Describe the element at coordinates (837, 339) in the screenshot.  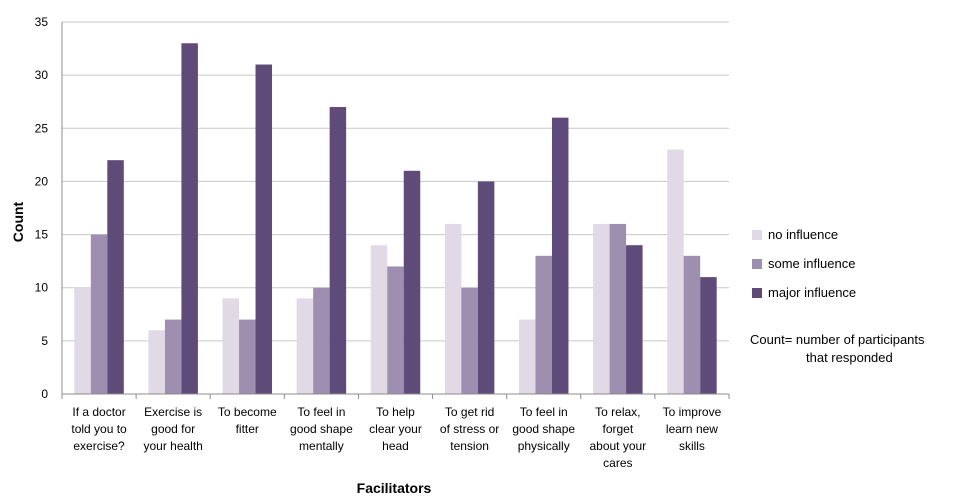
I see `note-line: Count= number of participants` at that location.